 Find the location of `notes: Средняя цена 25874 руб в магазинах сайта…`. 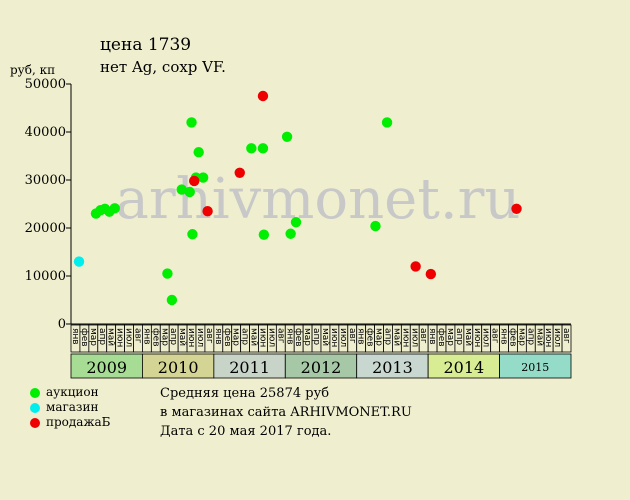

notes: Средняя цена 25874 руб в магазинах сайта… is located at coordinates (286, 412).